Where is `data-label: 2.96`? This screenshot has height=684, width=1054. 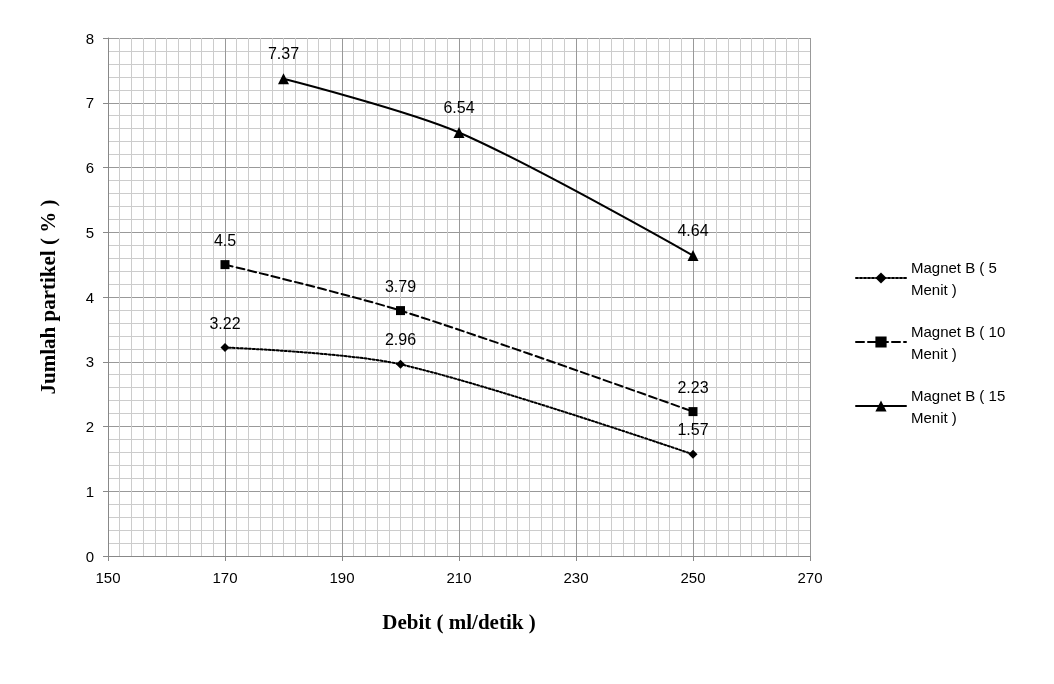
data-label: 2.96 is located at coordinates (400, 340).